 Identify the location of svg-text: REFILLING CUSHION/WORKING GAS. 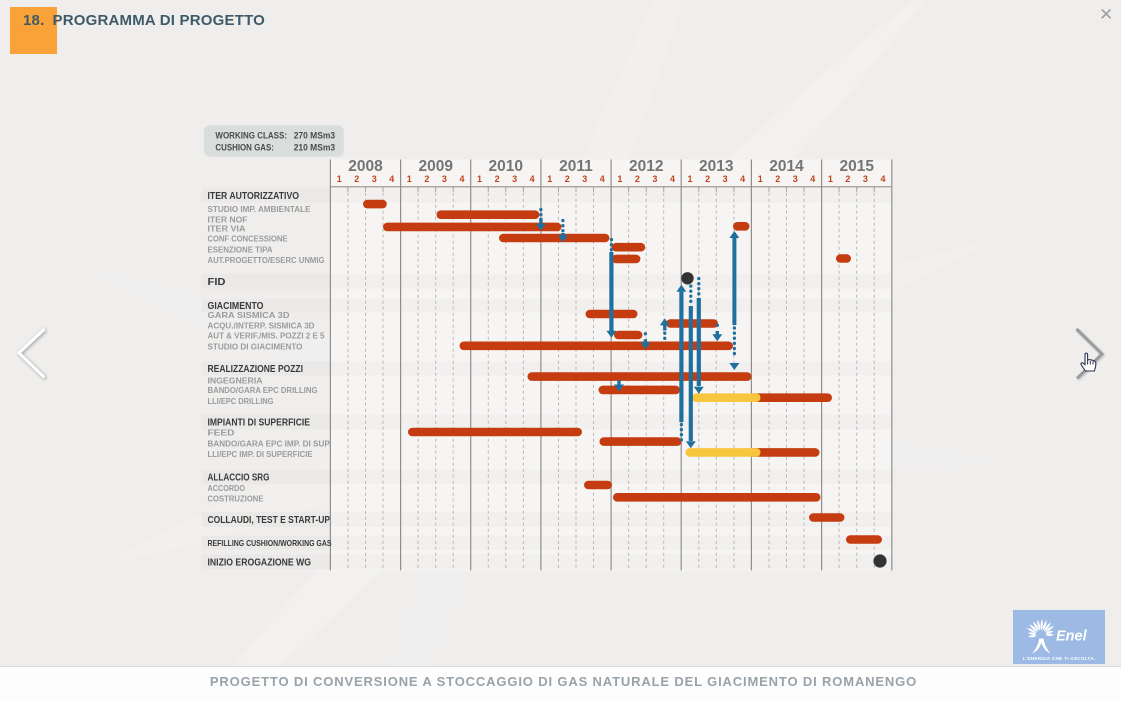
(270, 543).